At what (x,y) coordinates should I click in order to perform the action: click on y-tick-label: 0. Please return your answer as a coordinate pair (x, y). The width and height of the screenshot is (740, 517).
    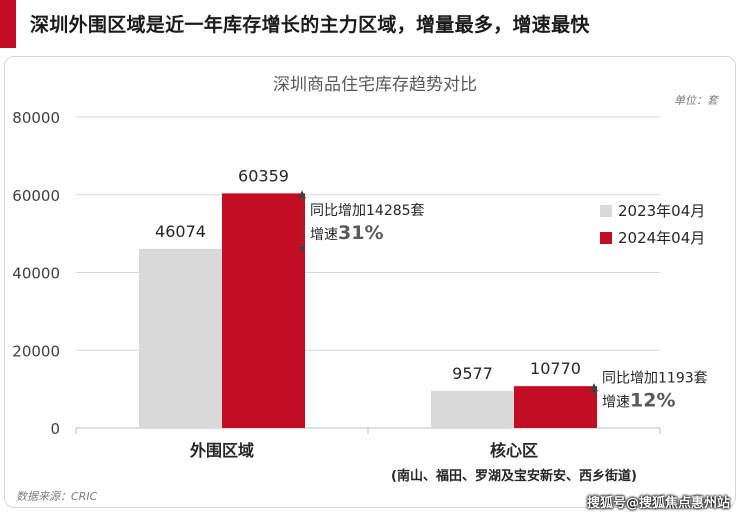
    Looking at the image, I should click on (55, 429).